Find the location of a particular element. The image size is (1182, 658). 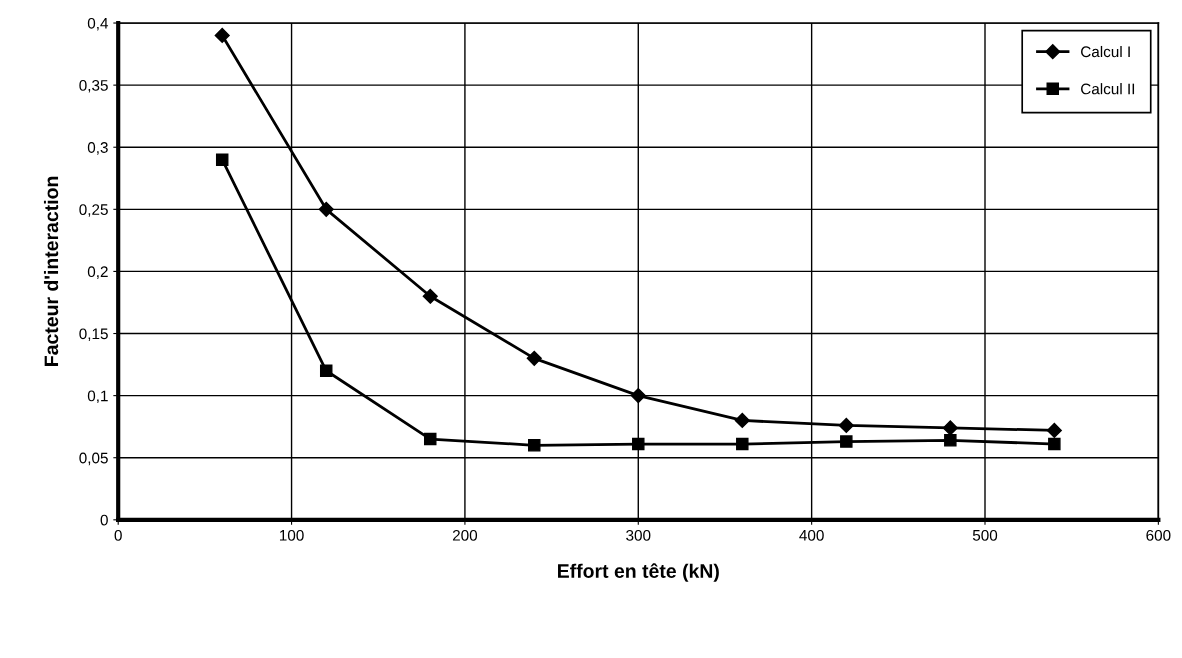

legend-label: Calcul II is located at coordinates (1108, 89).